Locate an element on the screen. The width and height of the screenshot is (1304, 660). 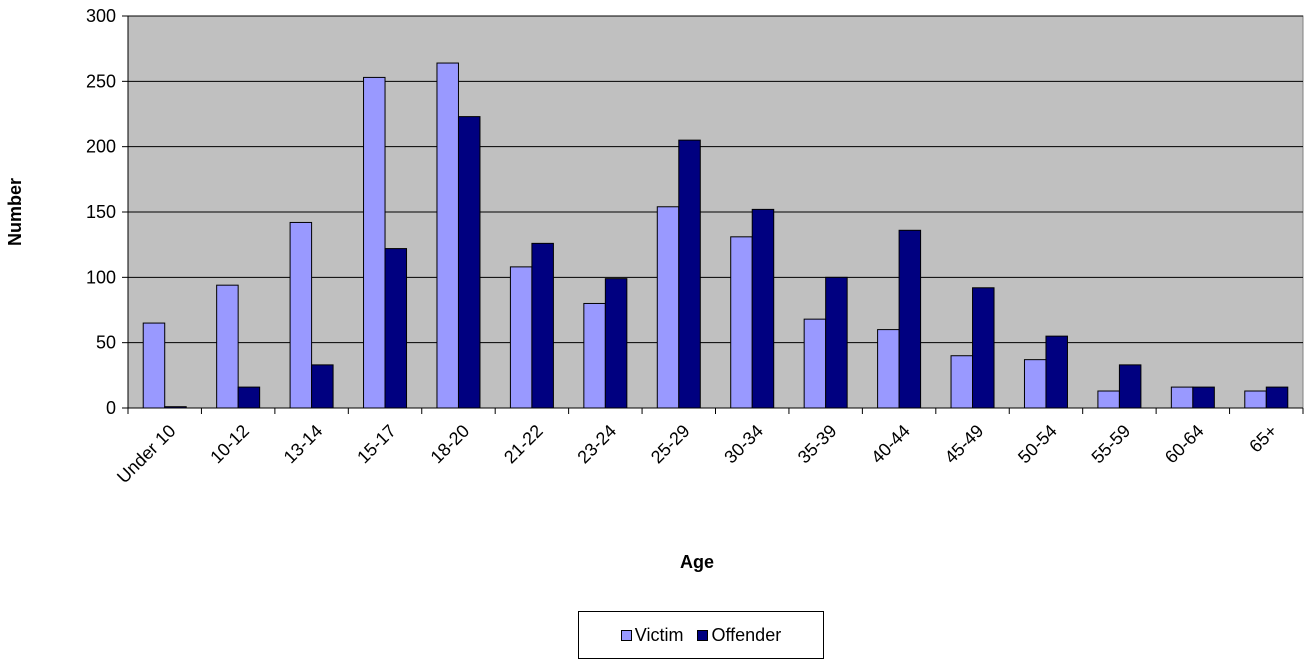
legend-swatch-offender is located at coordinates (703, 635).